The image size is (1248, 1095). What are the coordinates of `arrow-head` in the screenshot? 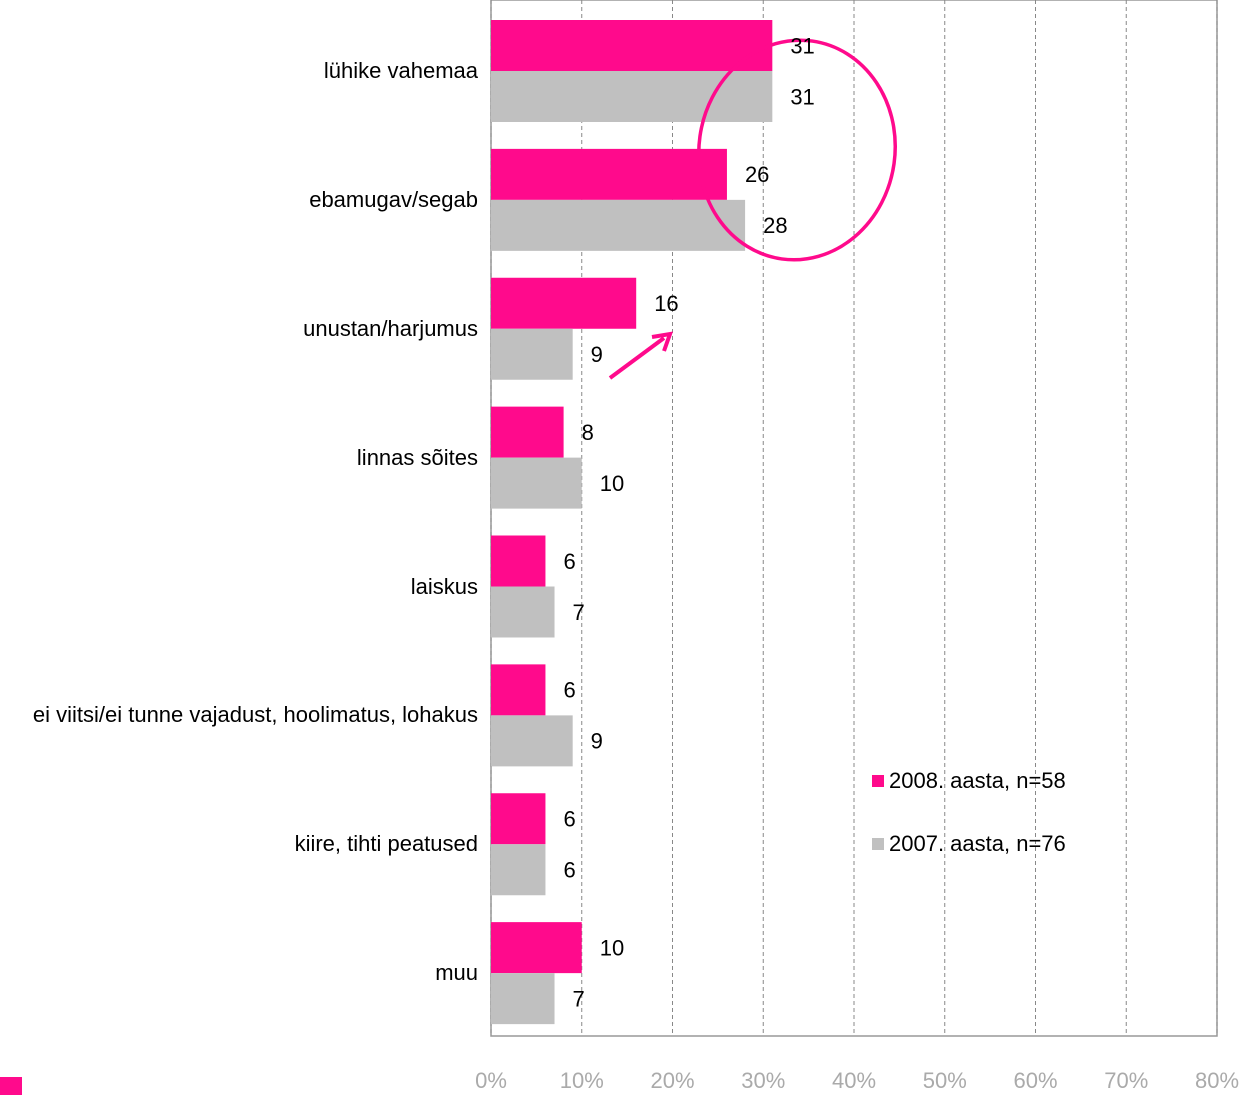 It's located at (662, 341).